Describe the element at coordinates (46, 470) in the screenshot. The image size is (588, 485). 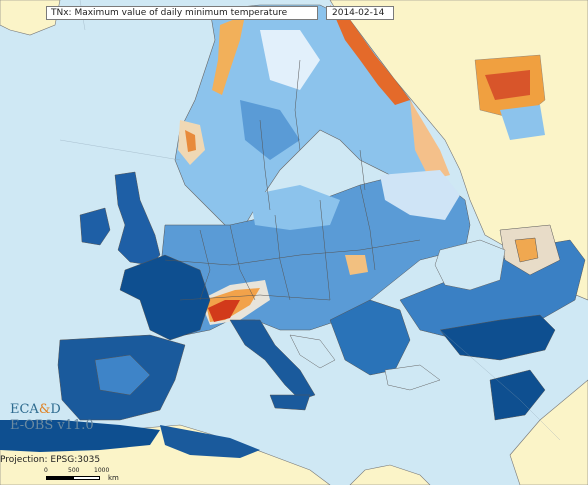
I see `scale-tick-0: 0` at that location.